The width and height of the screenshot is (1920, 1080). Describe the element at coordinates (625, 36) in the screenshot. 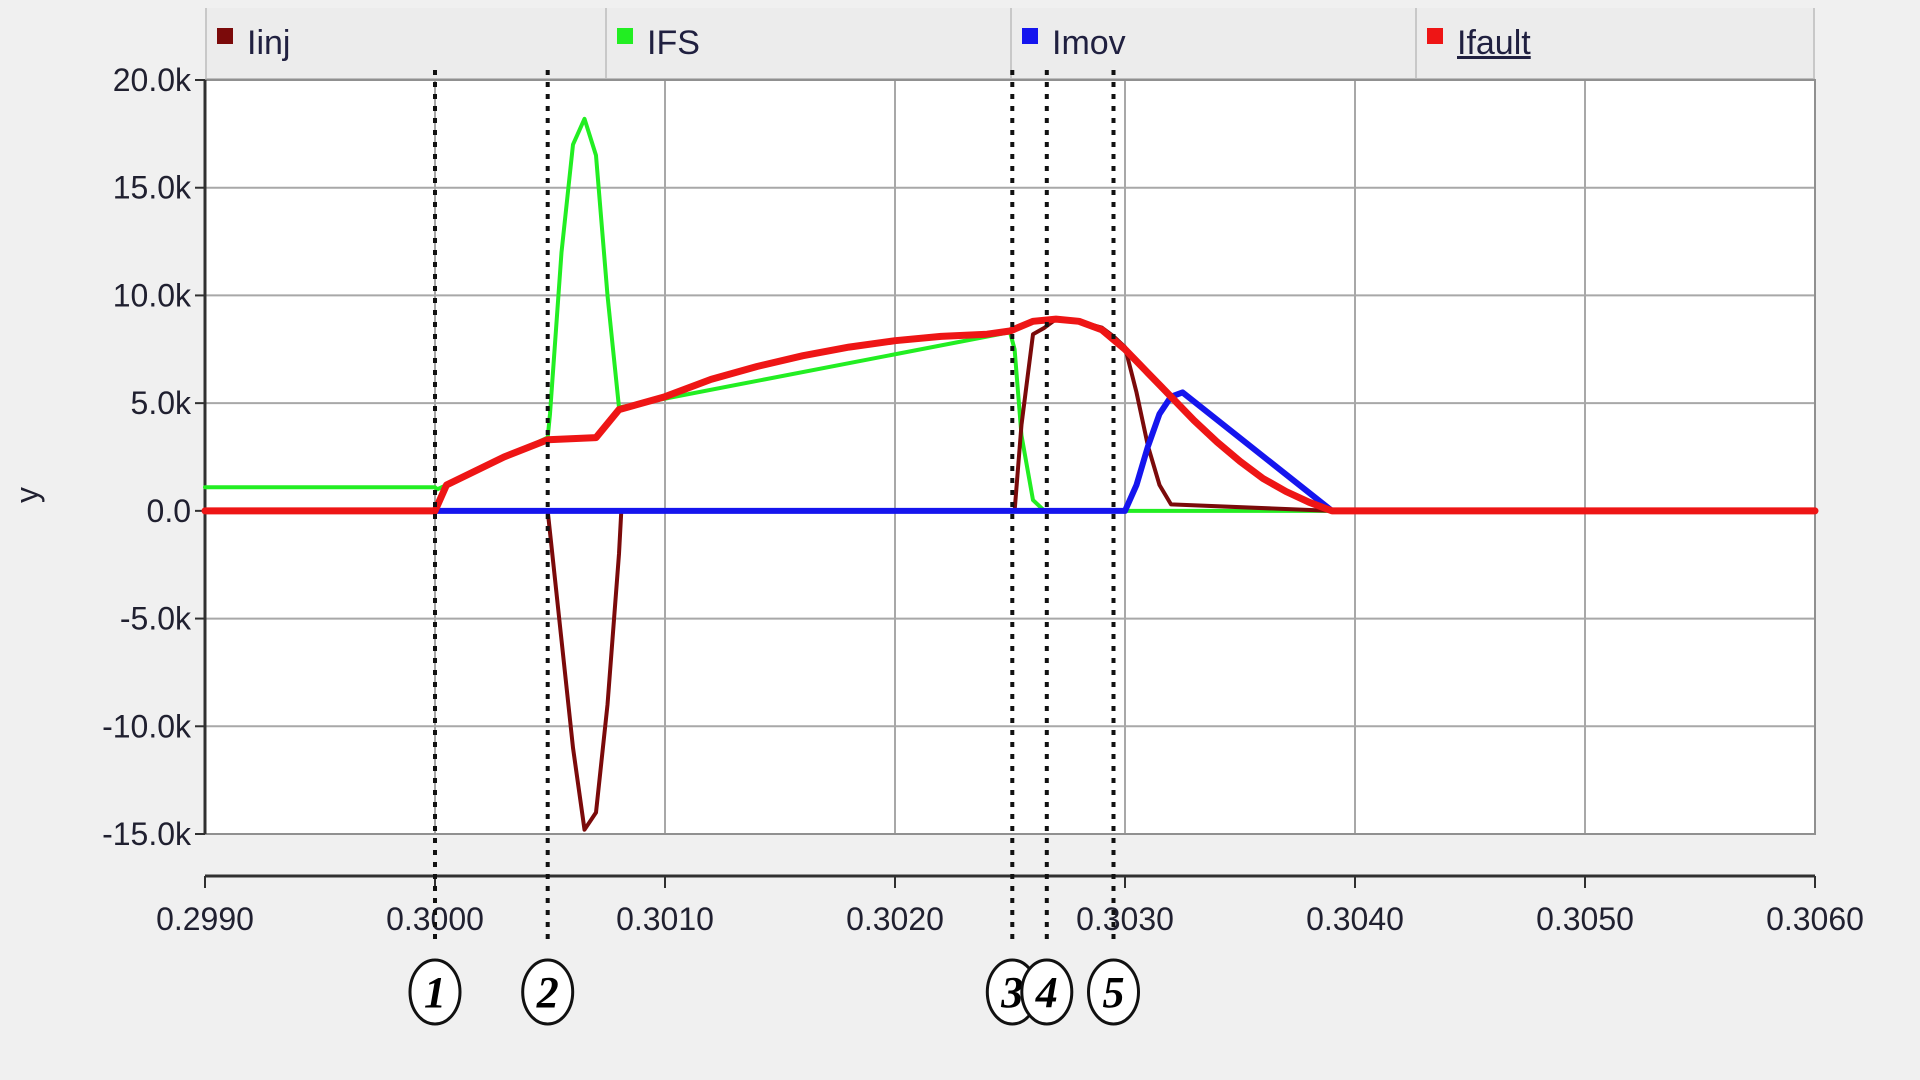

I see `legend-swatch-ifs` at that location.